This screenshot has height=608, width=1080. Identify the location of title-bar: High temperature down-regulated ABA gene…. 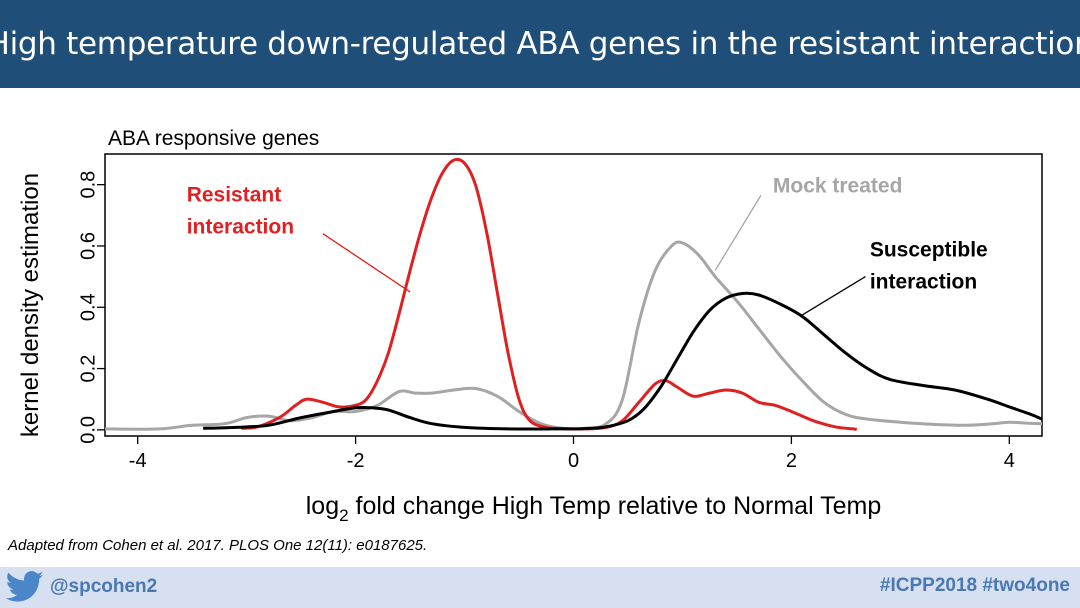
(540, 44).